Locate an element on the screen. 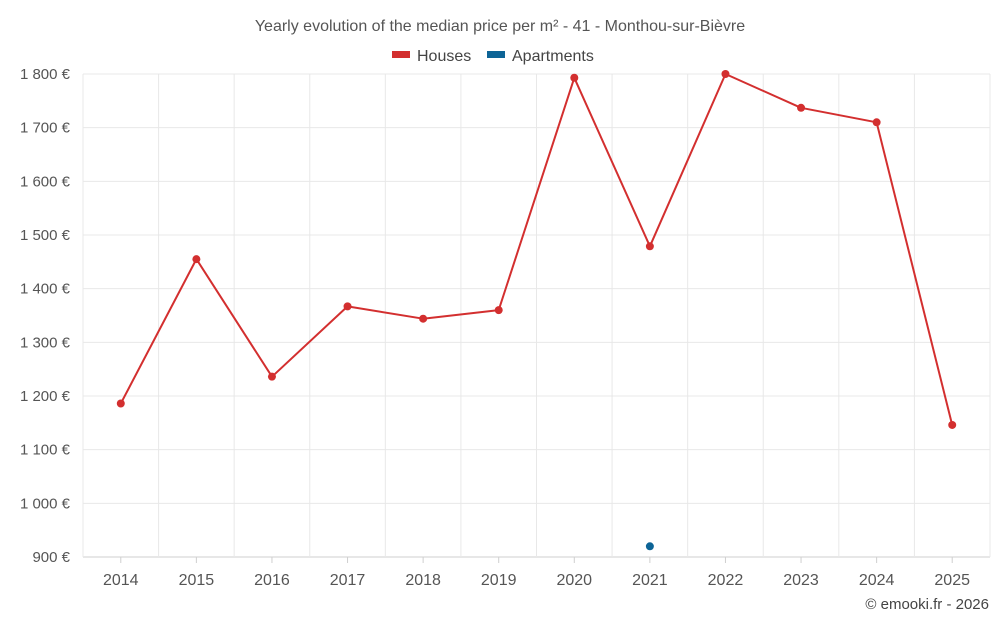 This screenshot has height=630, width=1000. x-tick-label: 2014 is located at coordinates (121, 580).